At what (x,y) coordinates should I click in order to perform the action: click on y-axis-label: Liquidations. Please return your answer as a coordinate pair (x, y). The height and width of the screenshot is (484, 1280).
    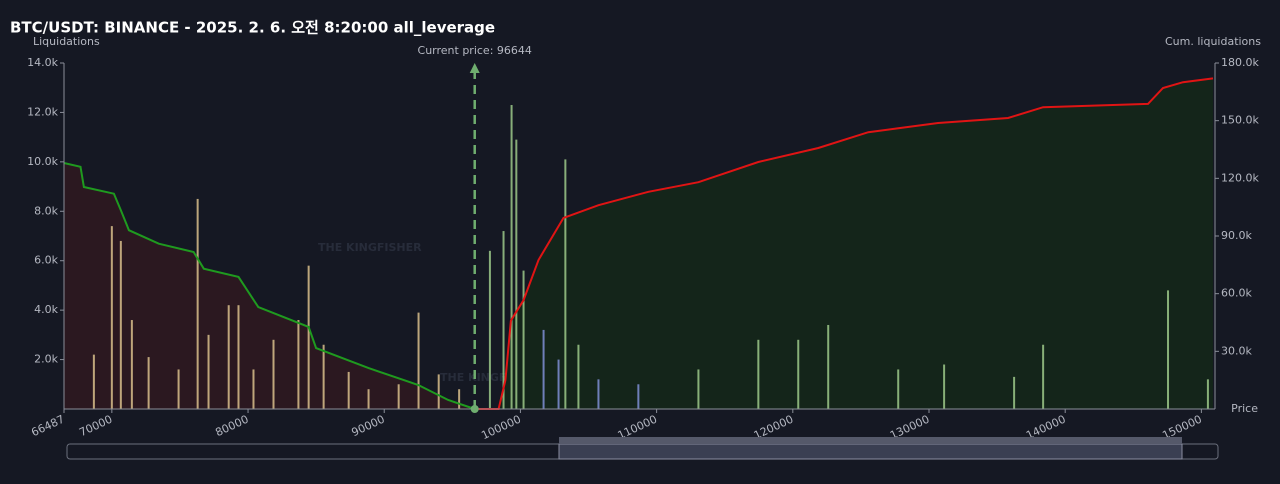
    Looking at the image, I should click on (66, 41).